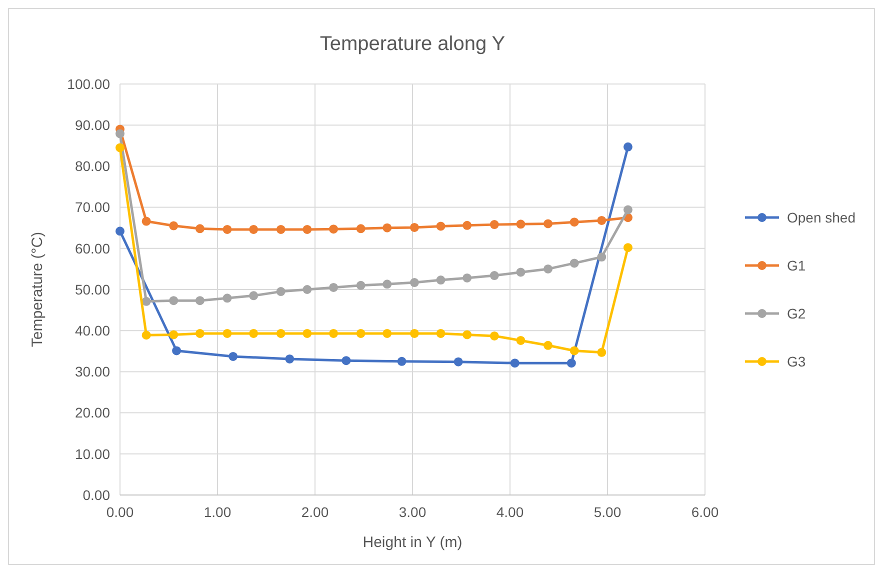 This screenshot has height=573, width=883. What do you see at coordinates (92, 207) in the screenshot?
I see `y-tick-label: 70.00` at bounding box center [92, 207].